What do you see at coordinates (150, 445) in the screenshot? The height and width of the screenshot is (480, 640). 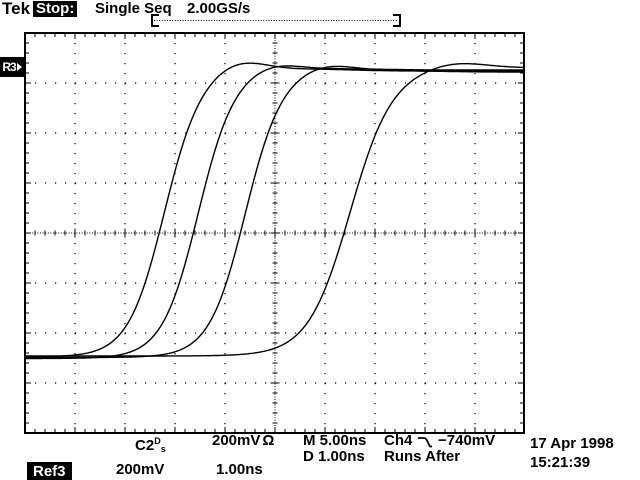 I see `selected-source-label: C2Ds` at bounding box center [150, 445].